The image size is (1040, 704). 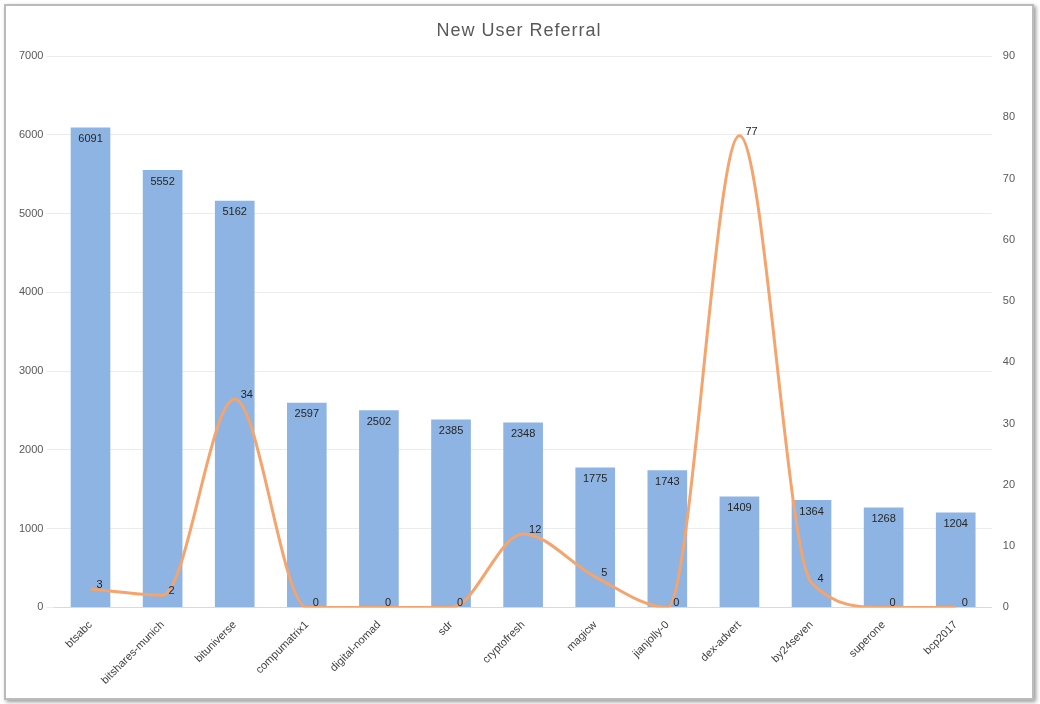 I want to click on y2-tick-label: 0, so click(x=1005, y=606).